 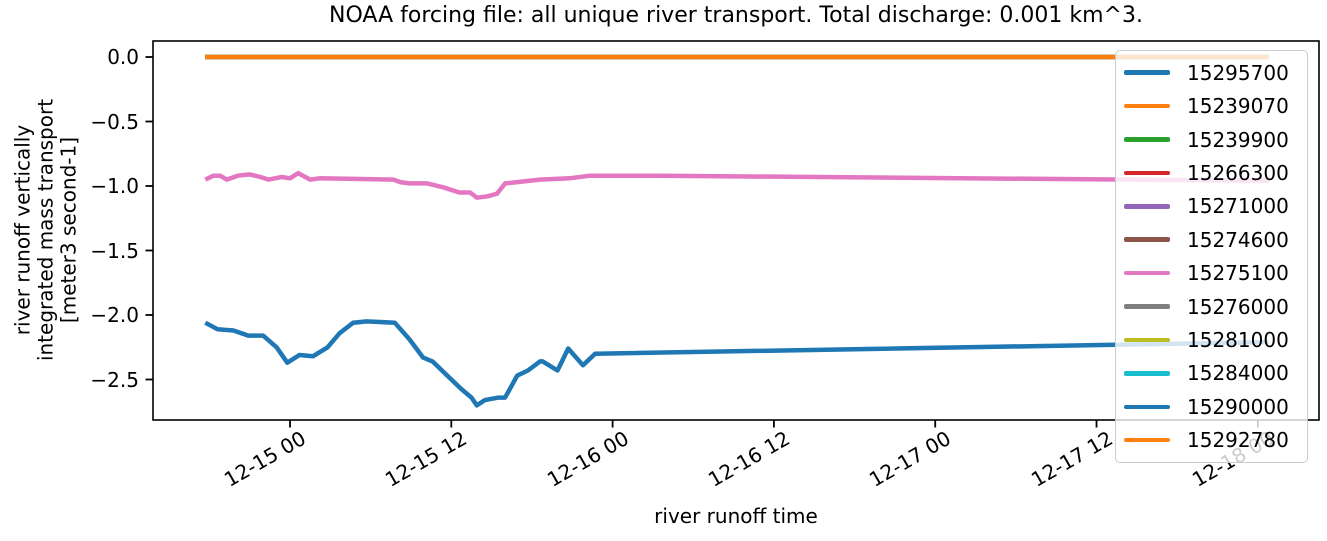 I want to click on y-axis-label-line: river runoff vertically, so click(x=22, y=230).